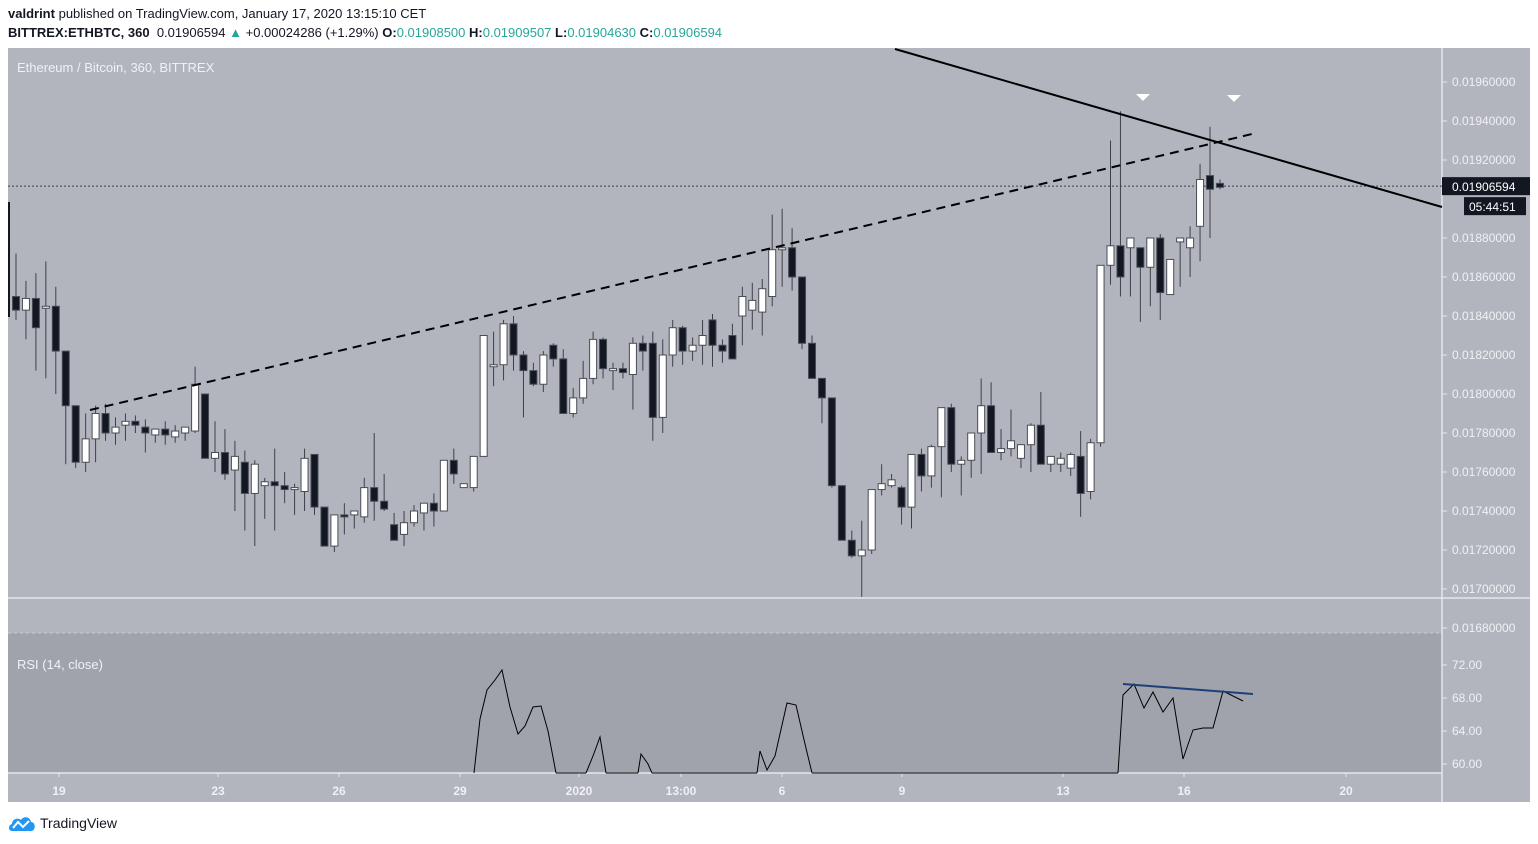 This screenshot has width=1538, height=844. What do you see at coordinates (1467, 731) in the screenshot?
I see `rsi-tick-label: 64.00` at bounding box center [1467, 731].